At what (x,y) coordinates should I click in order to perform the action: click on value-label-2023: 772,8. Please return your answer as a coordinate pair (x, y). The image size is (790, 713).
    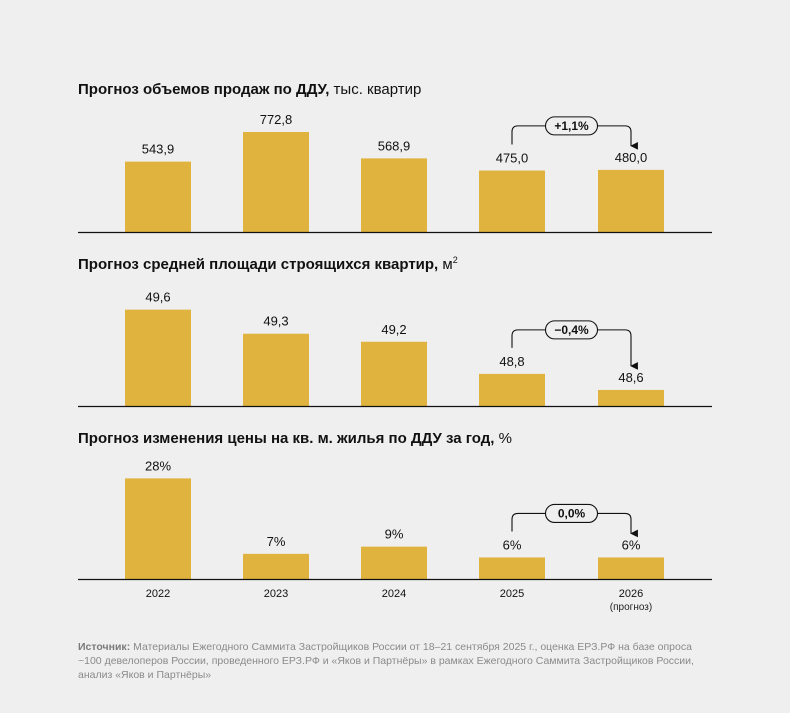
    Looking at the image, I should click on (276, 119).